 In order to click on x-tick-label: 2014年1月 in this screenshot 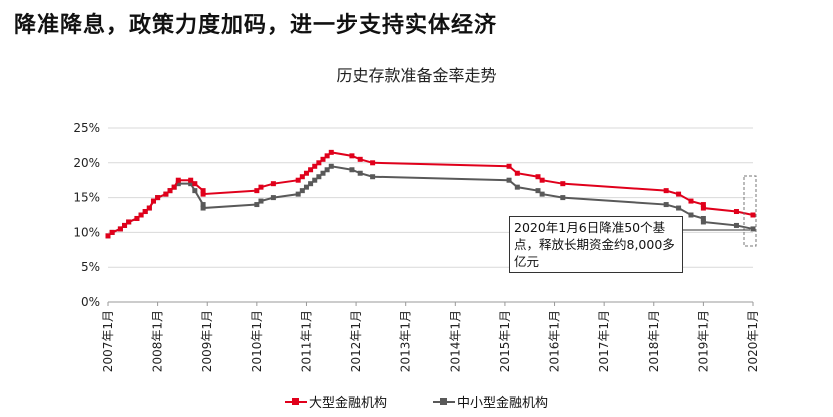, I will do `click(455, 341)`.